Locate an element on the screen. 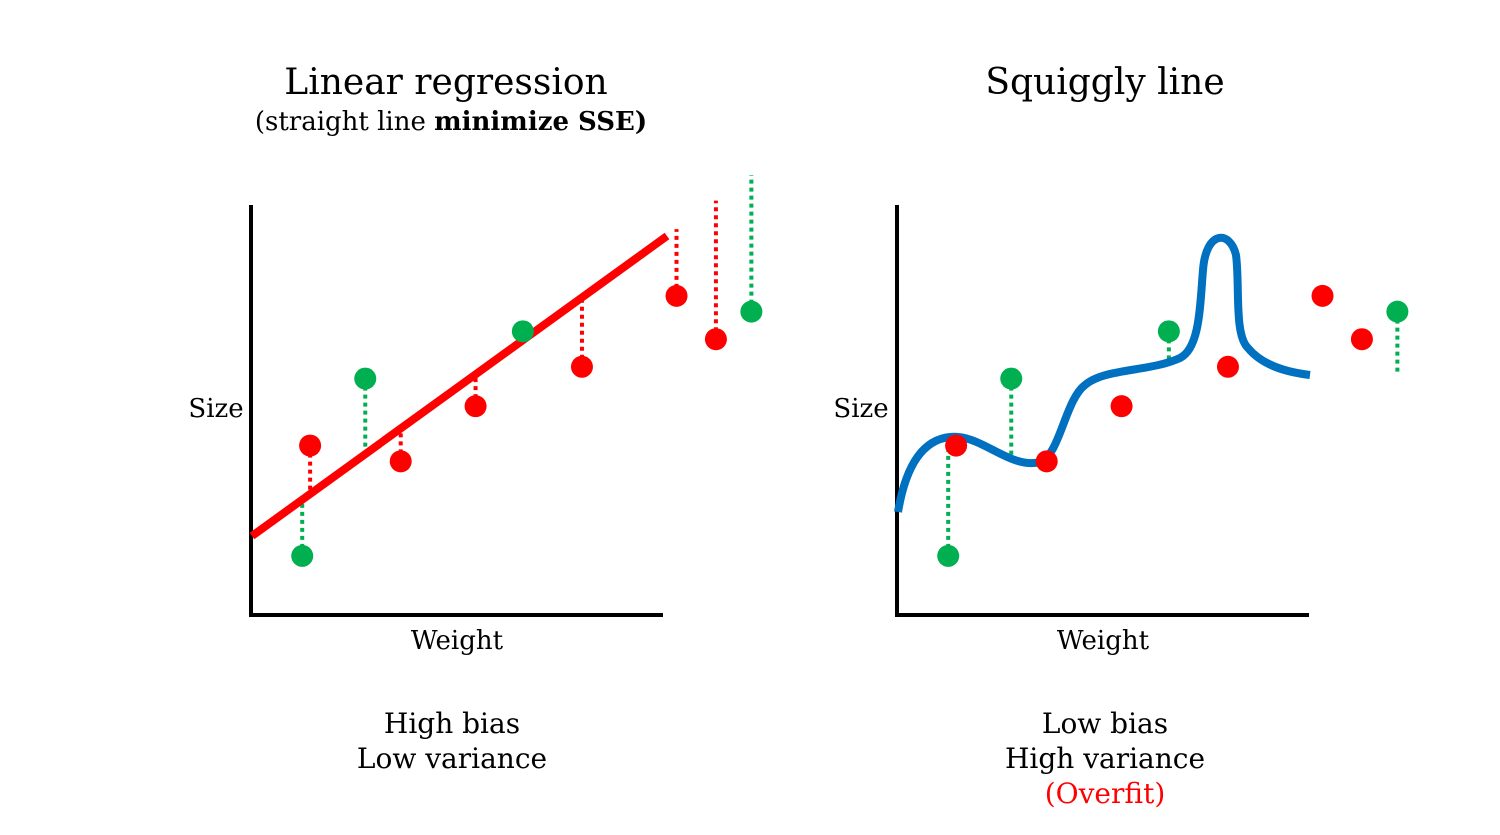 This screenshot has height=835, width=1500. left-verdict-variance: Low variance is located at coordinates (452, 758).